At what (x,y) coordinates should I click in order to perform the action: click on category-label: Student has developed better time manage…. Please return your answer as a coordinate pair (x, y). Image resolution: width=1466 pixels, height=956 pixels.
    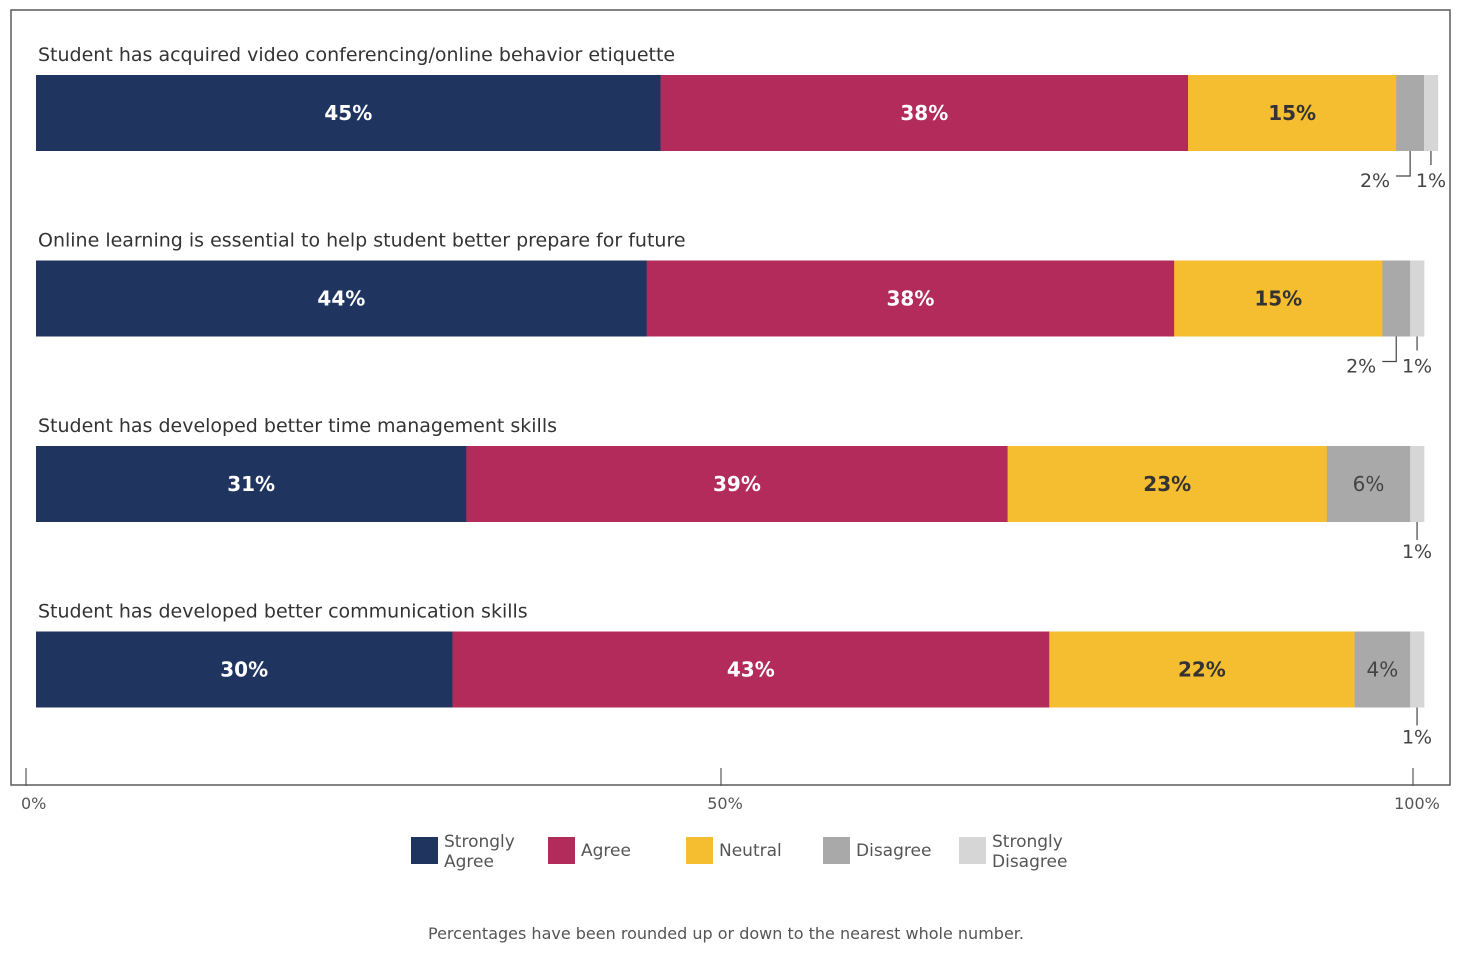
    Looking at the image, I should click on (297, 426).